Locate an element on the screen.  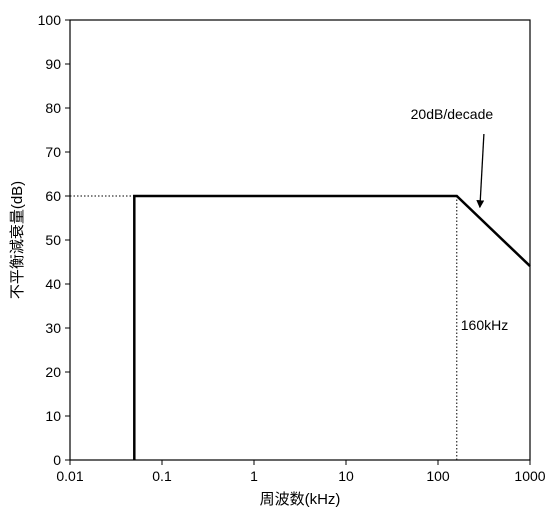
y-tick-label-10: 90 is located at coordinates (53, 64).